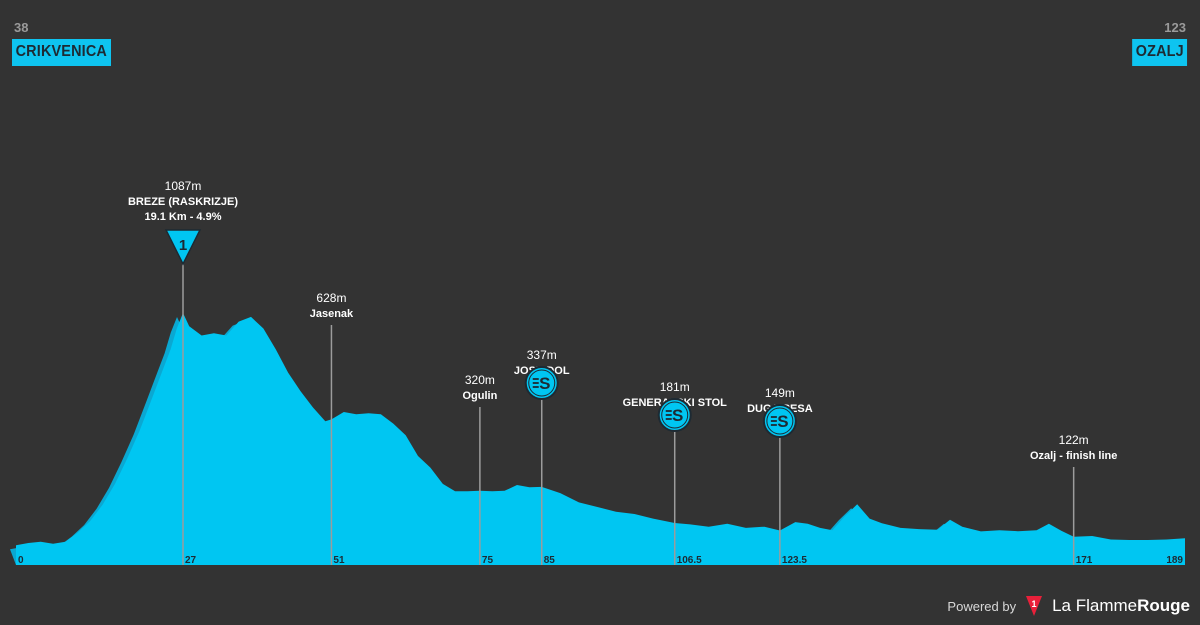 This screenshot has height=625, width=1200. Describe the element at coordinates (479, 396) in the screenshot. I see `marker-name: Ogulin` at that location.